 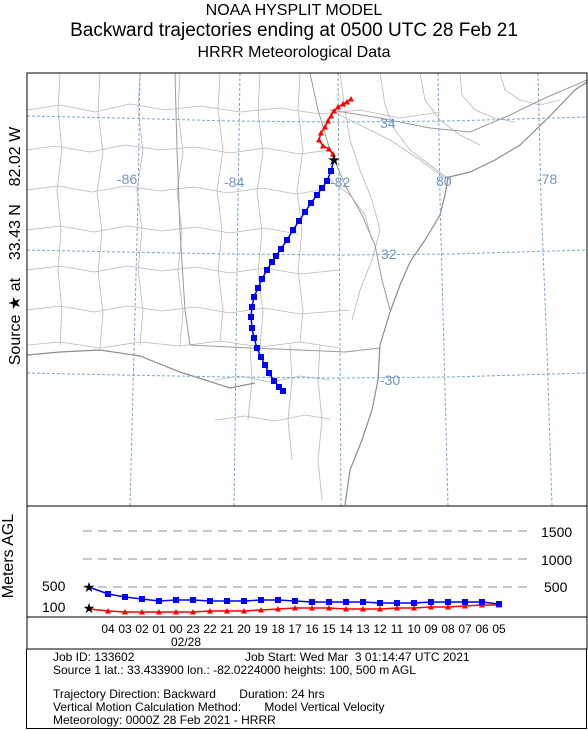 What do you see at coordinates (307, 633) in the screenshot?
I see `time-axis-frame` at bounding box center [307, 633].